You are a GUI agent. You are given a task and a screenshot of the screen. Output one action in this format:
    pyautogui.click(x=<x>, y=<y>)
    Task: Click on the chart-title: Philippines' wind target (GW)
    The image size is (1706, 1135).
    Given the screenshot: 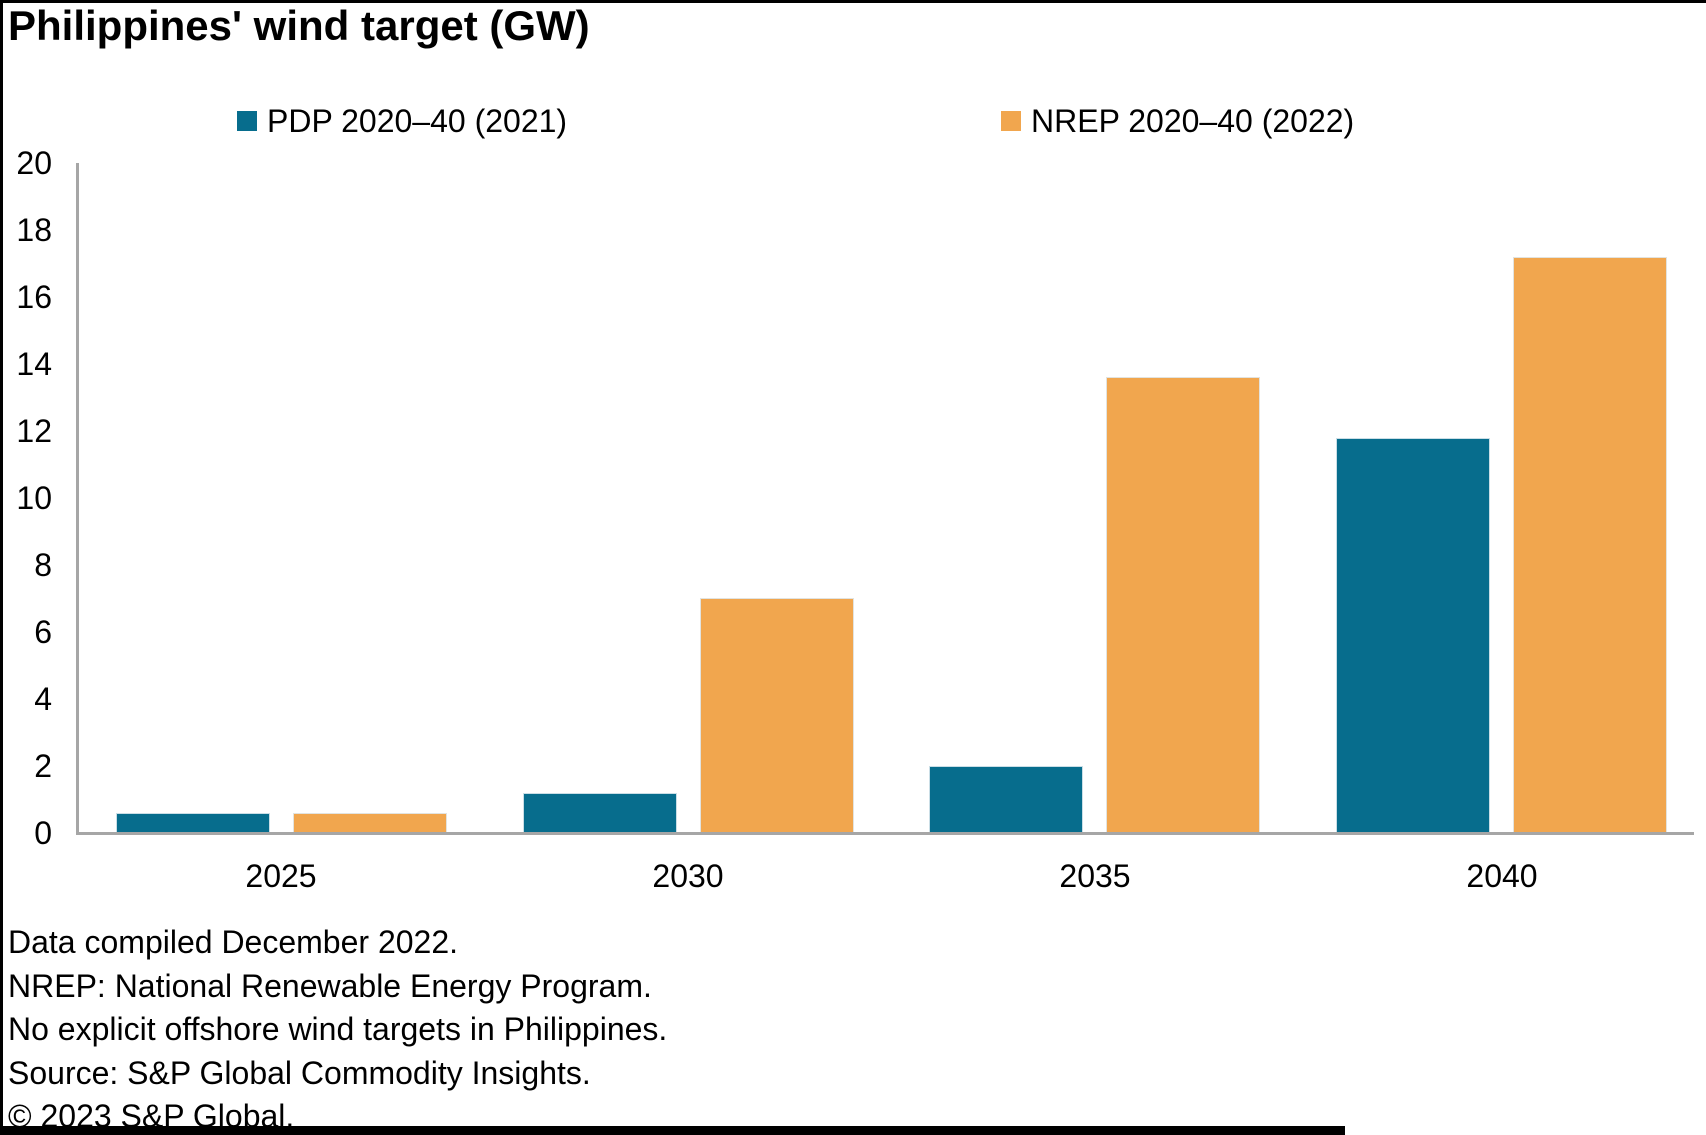 What is the action you would take?
    pyautogui.click(x=299, y=25)
    